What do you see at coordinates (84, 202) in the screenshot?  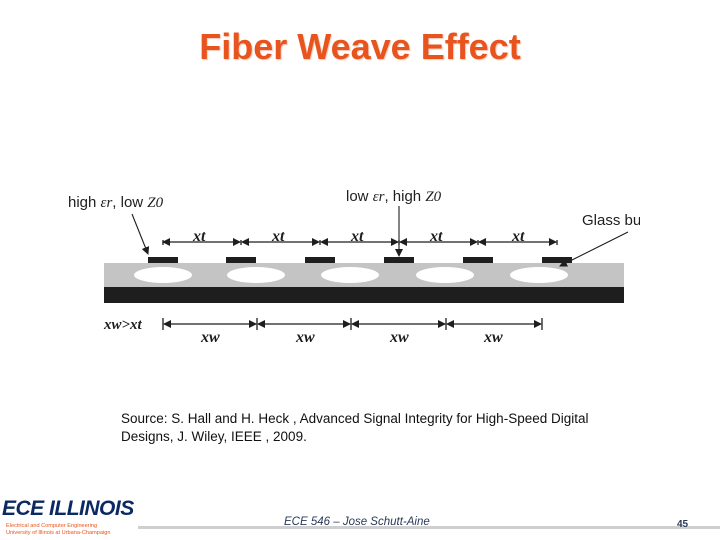 I see `high-prefix: high` at bounding box center [84, 202].